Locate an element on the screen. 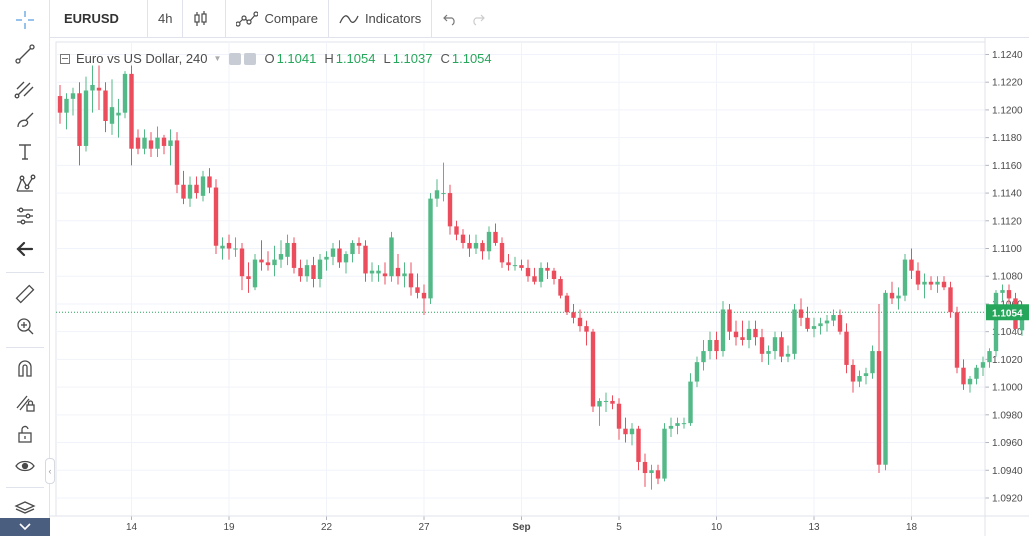 This screenshot has height=536, width=1029. zoom-in-icon is located at coordinates (25, 326).